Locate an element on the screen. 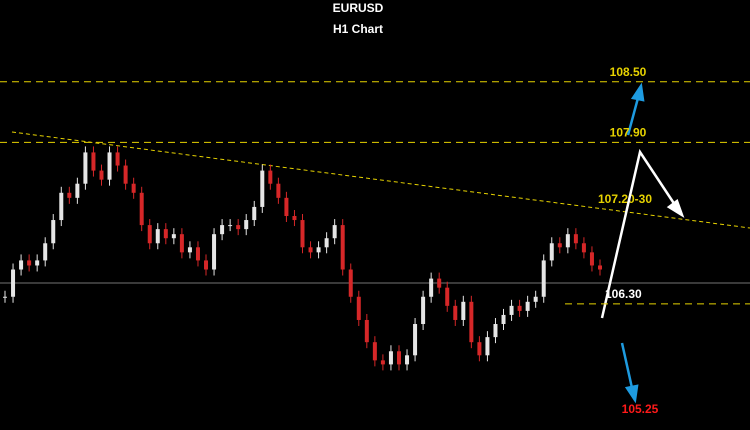 The width and height of the screenshot is (750, 430). level-label: 108.50 is located at coordinates (628, 72).